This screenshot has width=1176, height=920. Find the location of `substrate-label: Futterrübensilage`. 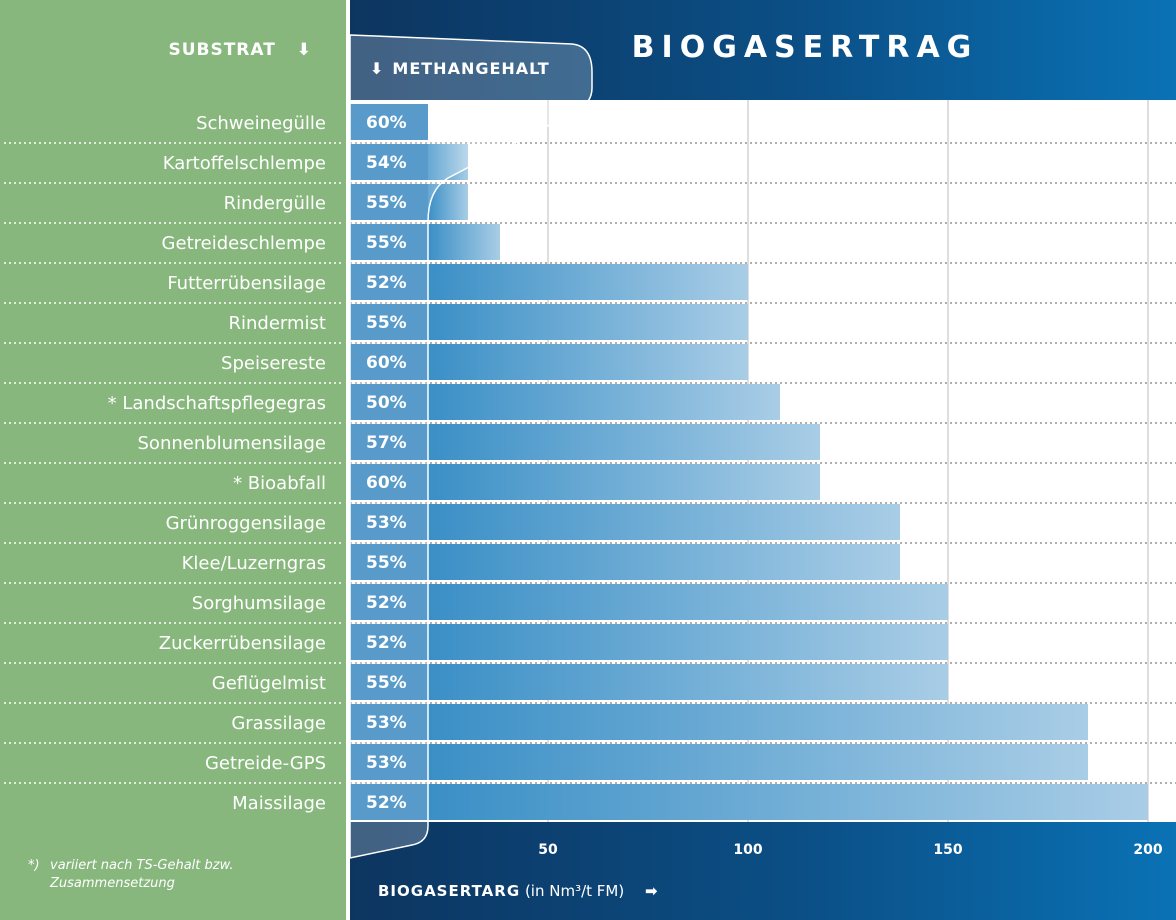

substrate-label: Futterrübensilage is located at coordinates (246, 283).